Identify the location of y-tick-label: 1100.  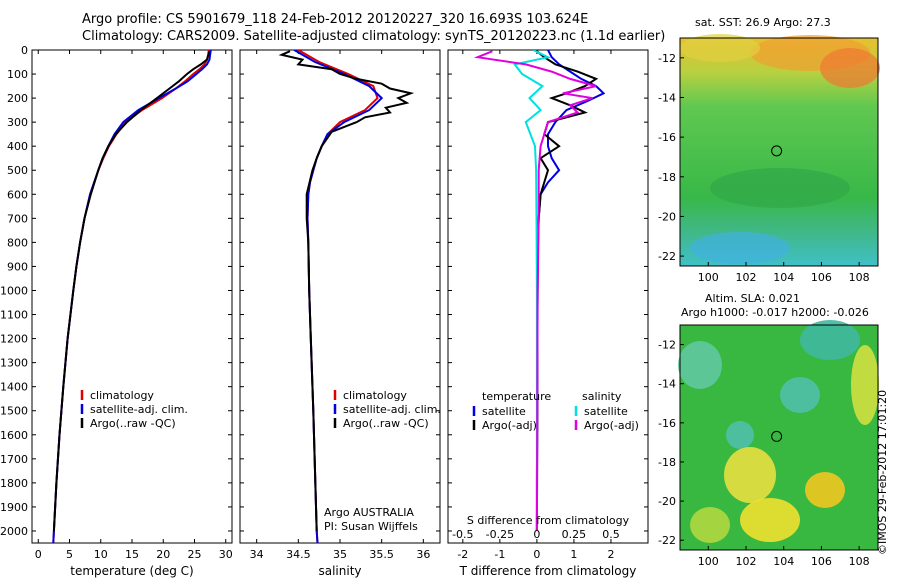
(14, 315).